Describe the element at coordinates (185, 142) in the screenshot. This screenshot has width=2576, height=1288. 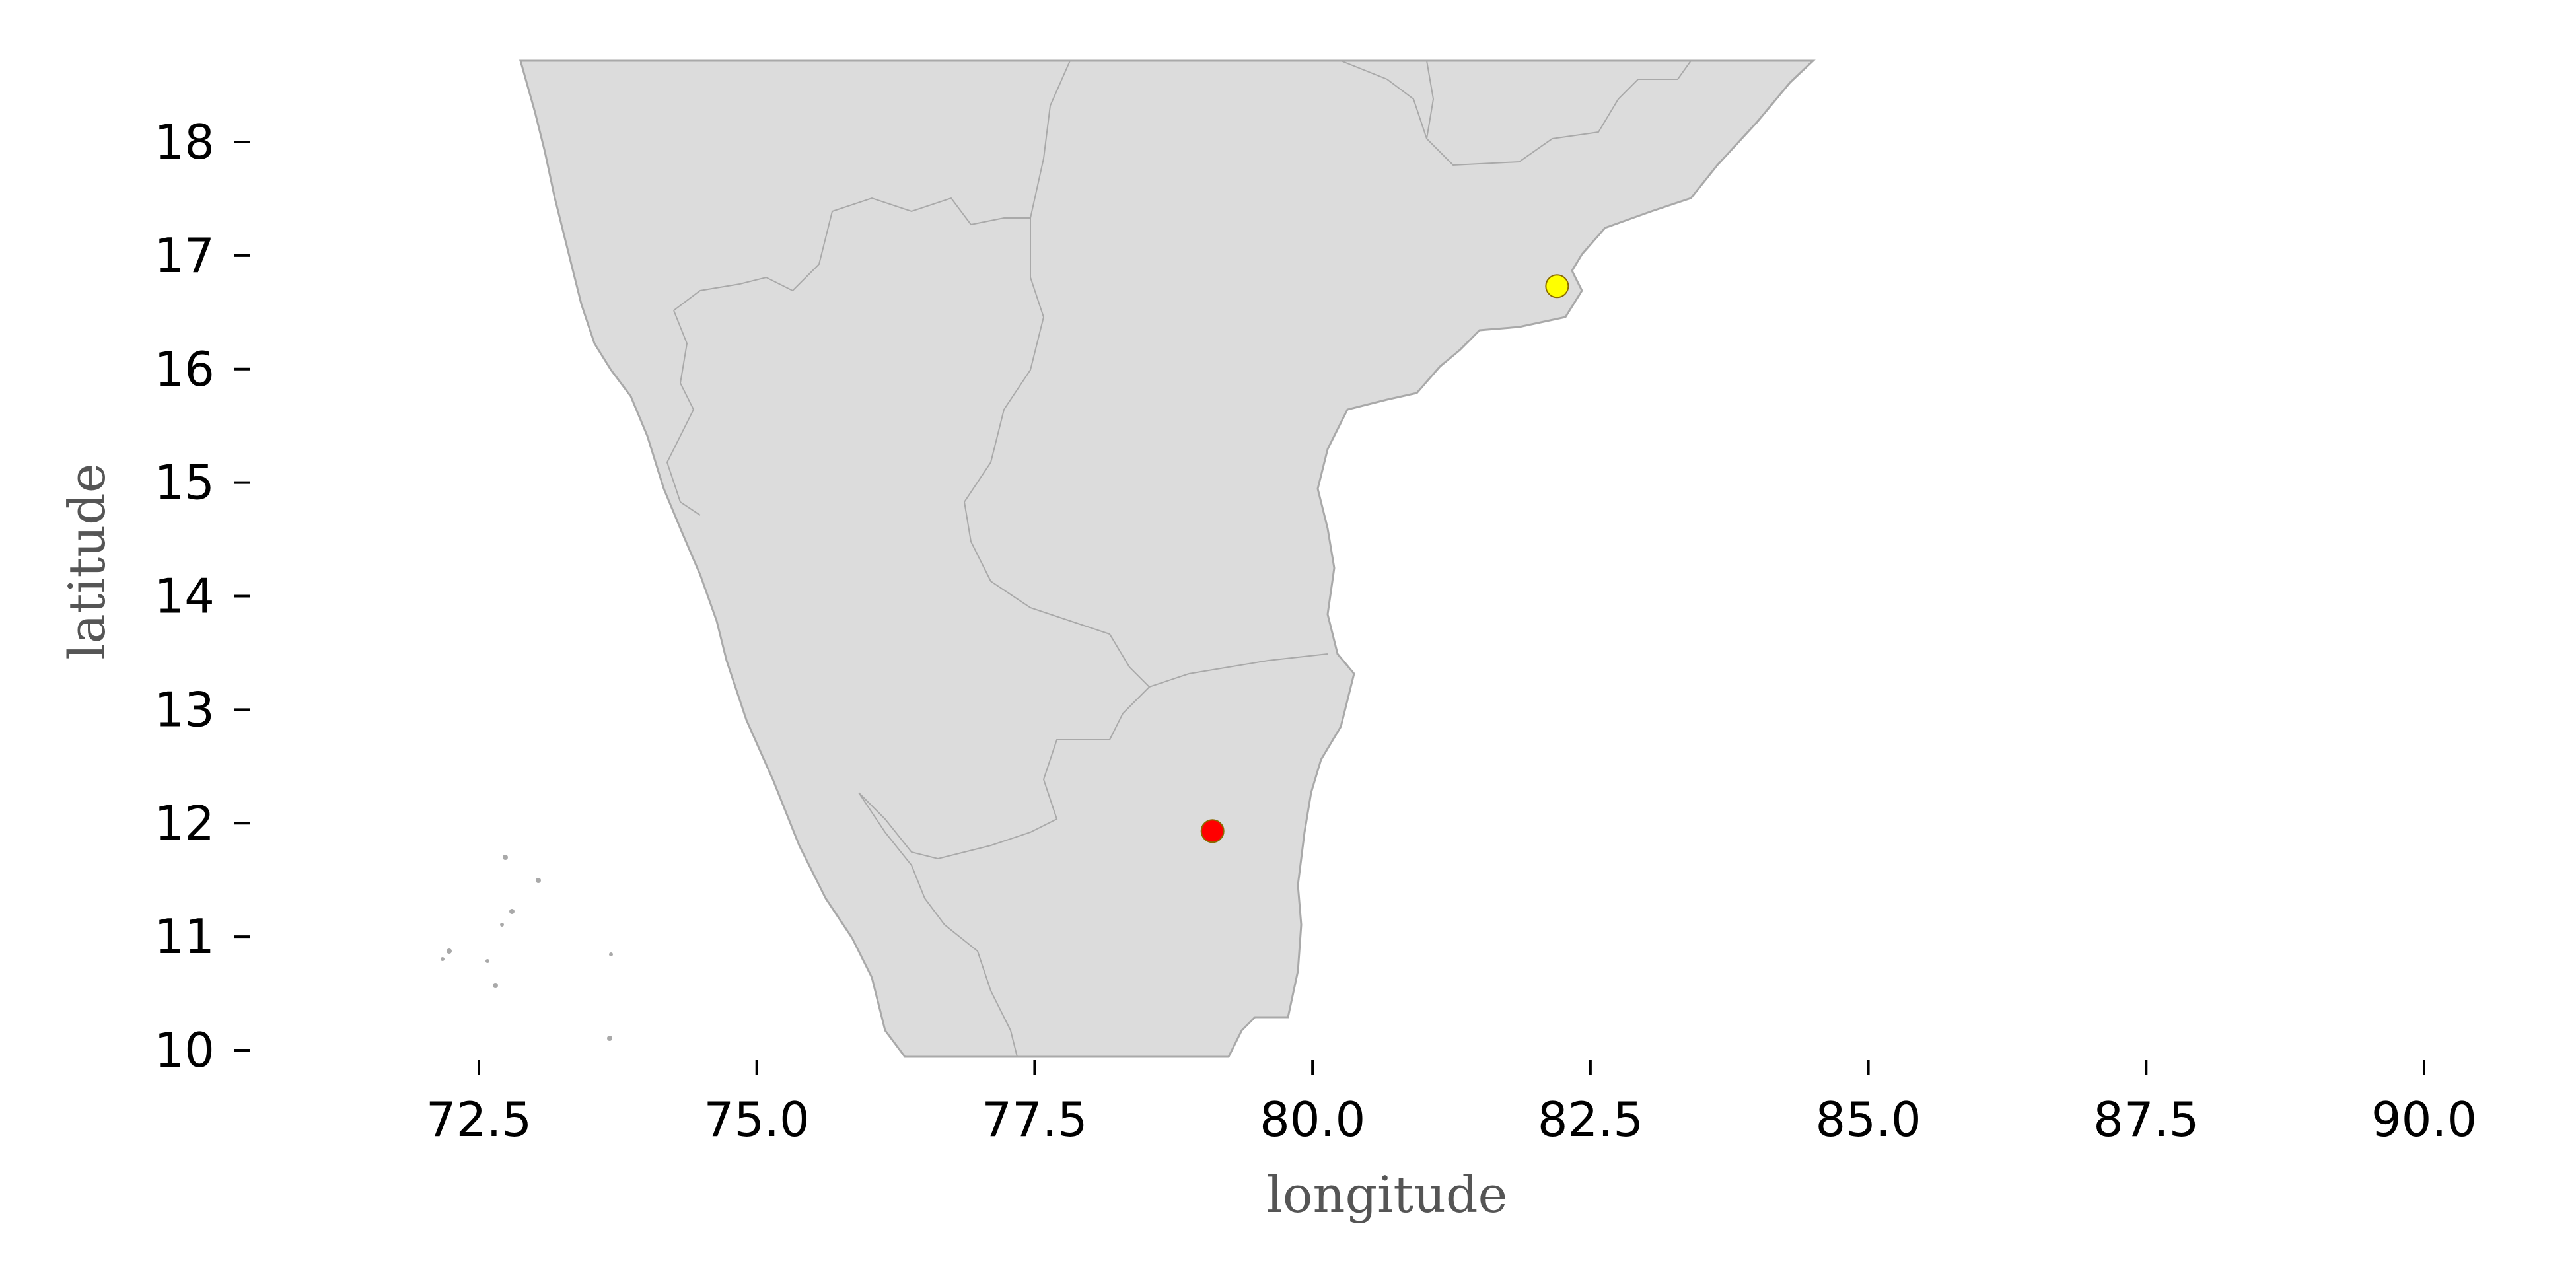
I see `y-tick-label: 18` at that location.